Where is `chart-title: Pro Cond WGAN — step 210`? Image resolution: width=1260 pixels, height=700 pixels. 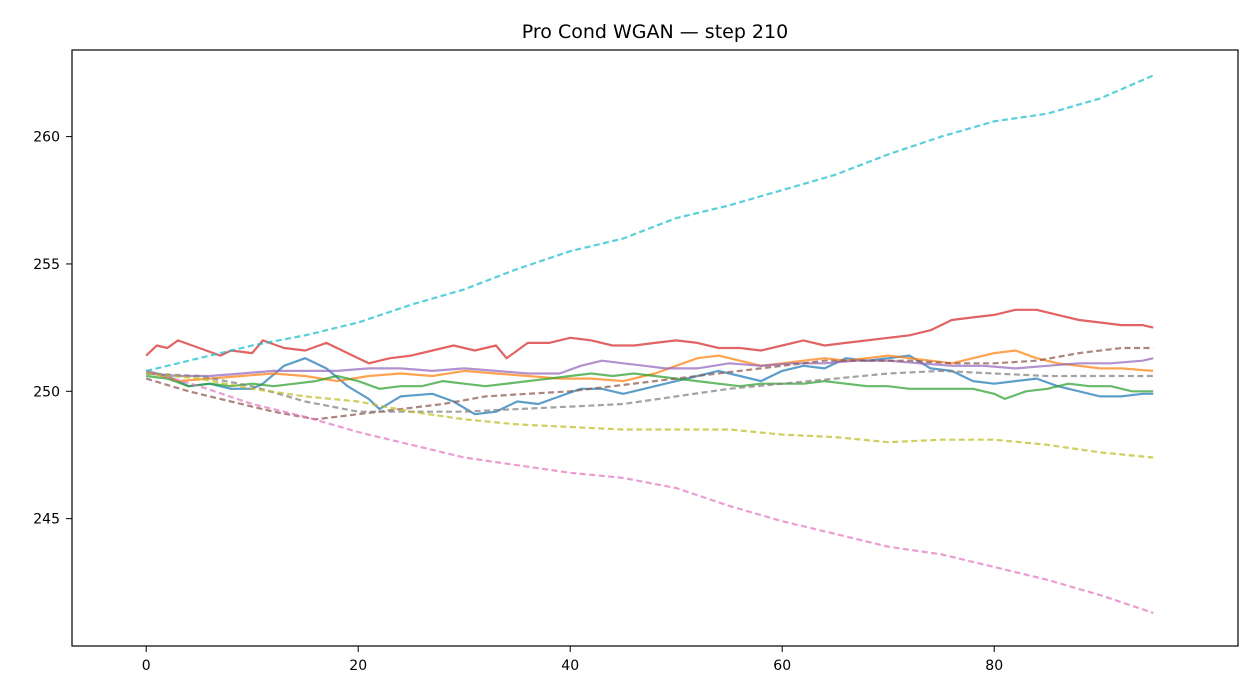 chart-title: Pro Cond WGAN — step 210 is located at coordinates (655, 32).